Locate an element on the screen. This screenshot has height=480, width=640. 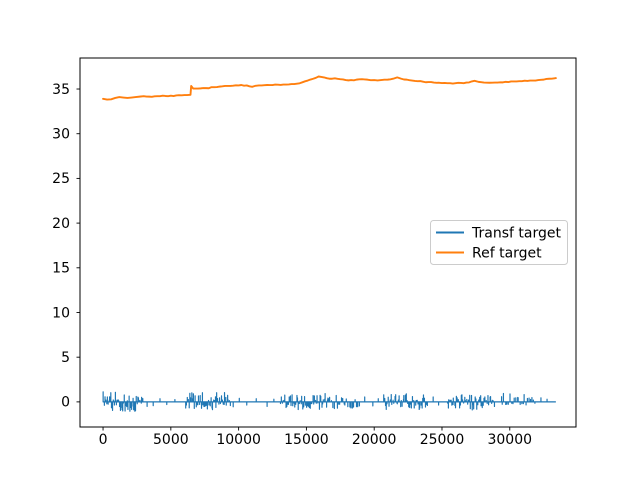
legend-box is located at coordinates (499, 242).